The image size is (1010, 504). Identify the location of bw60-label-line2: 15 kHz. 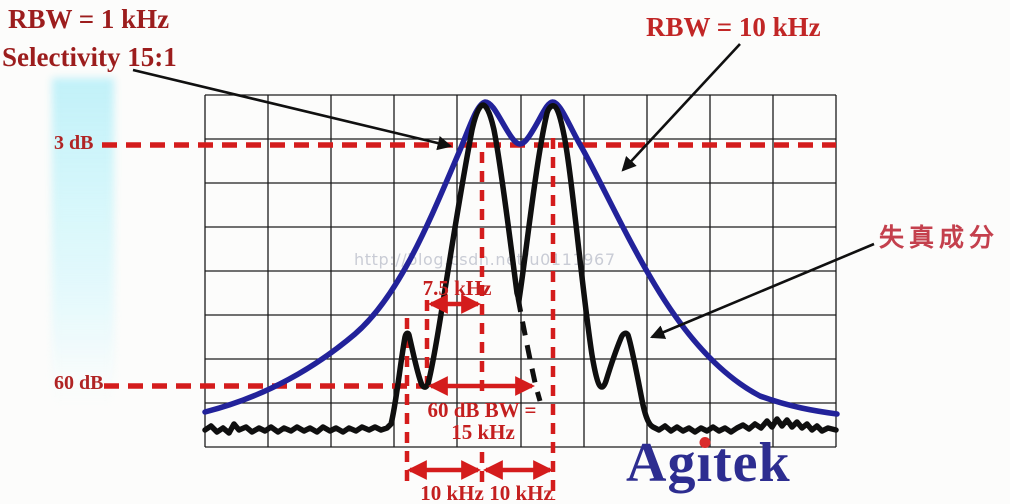
(483, 432).